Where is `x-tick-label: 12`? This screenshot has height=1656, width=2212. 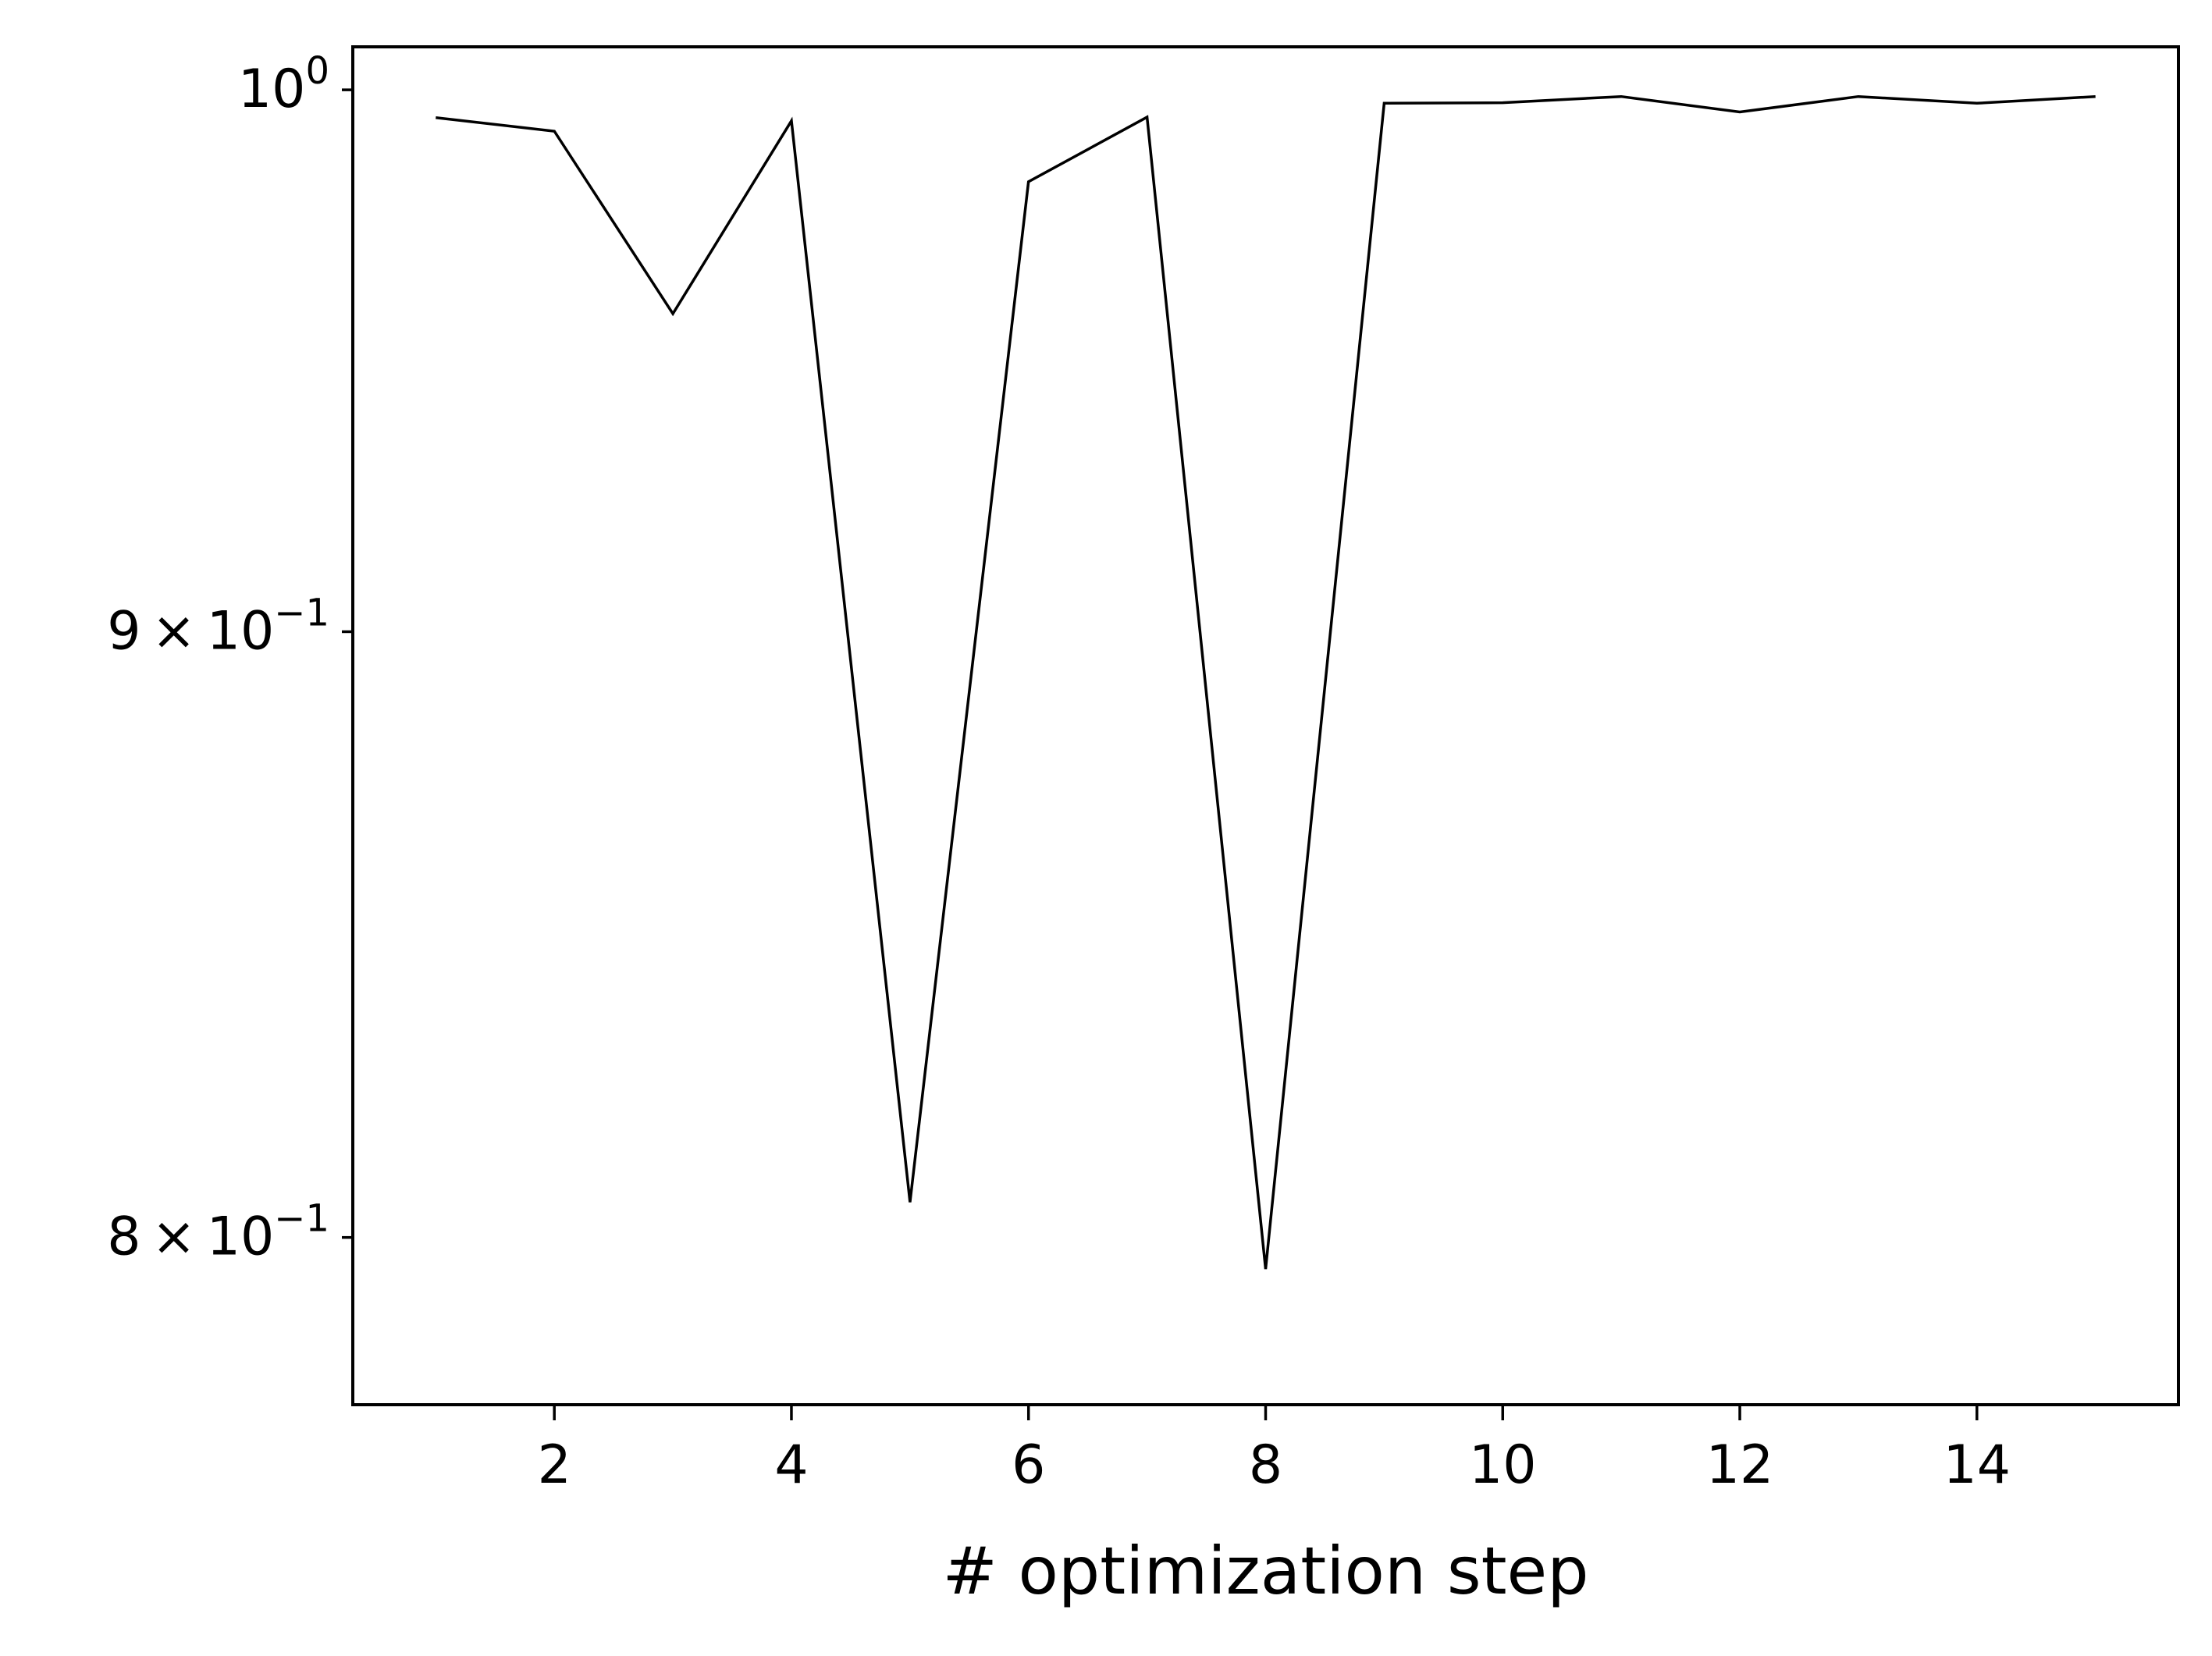
x-tick-label: 12 is located at coordinates (1740, 1465).